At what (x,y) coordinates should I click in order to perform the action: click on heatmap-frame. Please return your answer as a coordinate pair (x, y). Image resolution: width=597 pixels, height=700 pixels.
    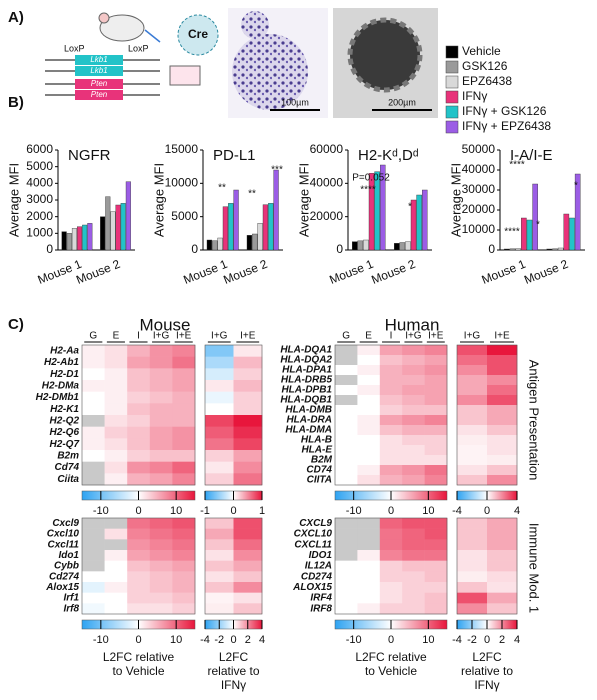
    Looking at the image, I should click on (487, 566).